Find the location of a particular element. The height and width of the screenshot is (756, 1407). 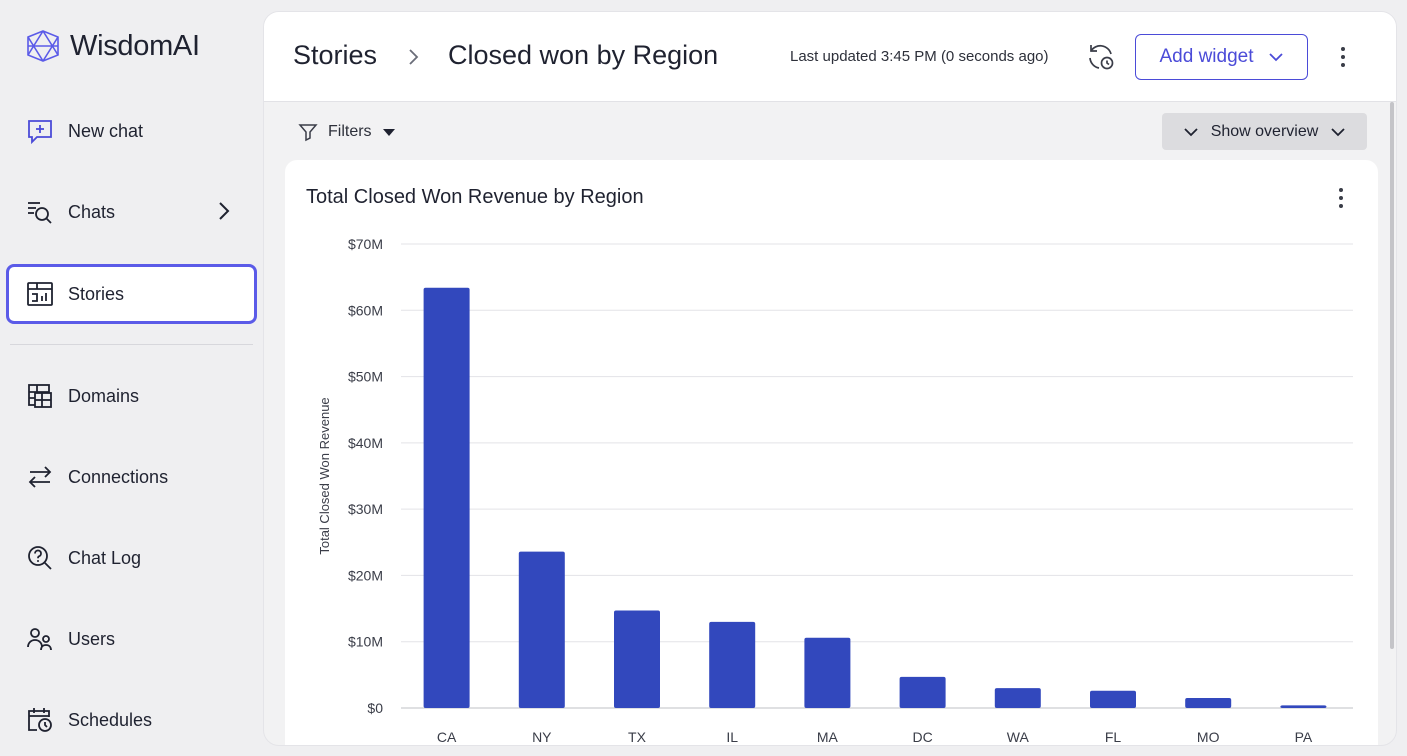

sidebar-item-label: Stories is located at coordinates (96, 293).